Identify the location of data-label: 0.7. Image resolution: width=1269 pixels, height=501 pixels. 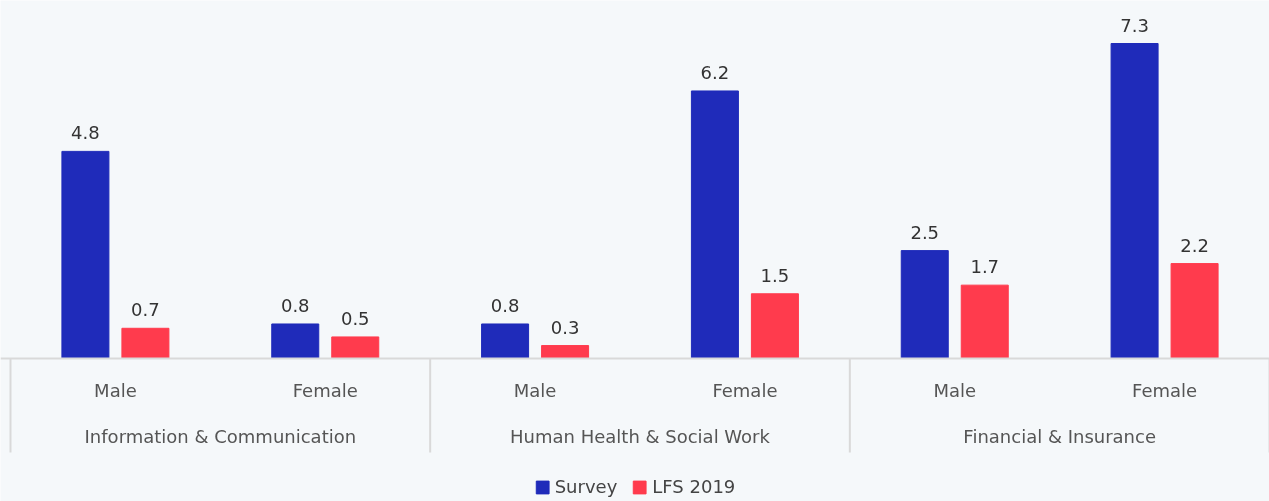
(145, 310).